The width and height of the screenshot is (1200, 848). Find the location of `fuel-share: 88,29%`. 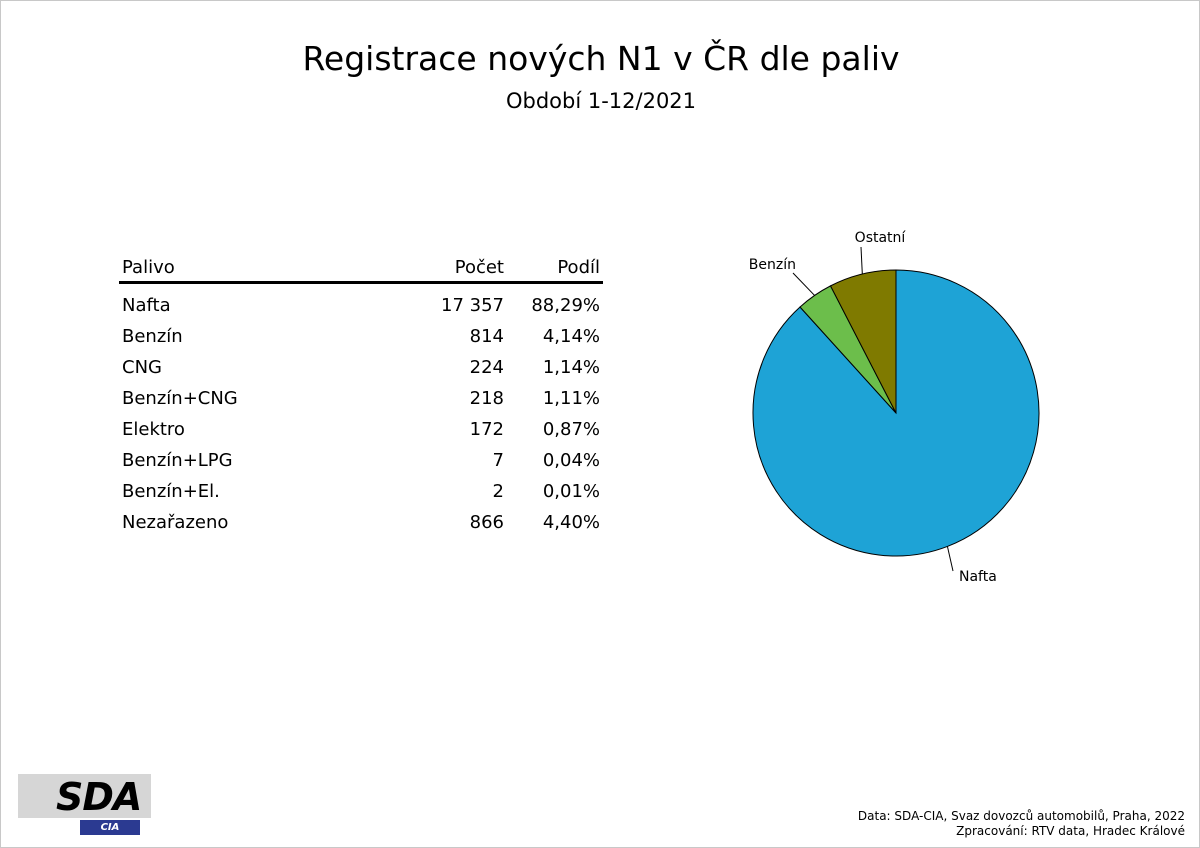

fuel-share: 88,29% is located at coordinates (565, 305).